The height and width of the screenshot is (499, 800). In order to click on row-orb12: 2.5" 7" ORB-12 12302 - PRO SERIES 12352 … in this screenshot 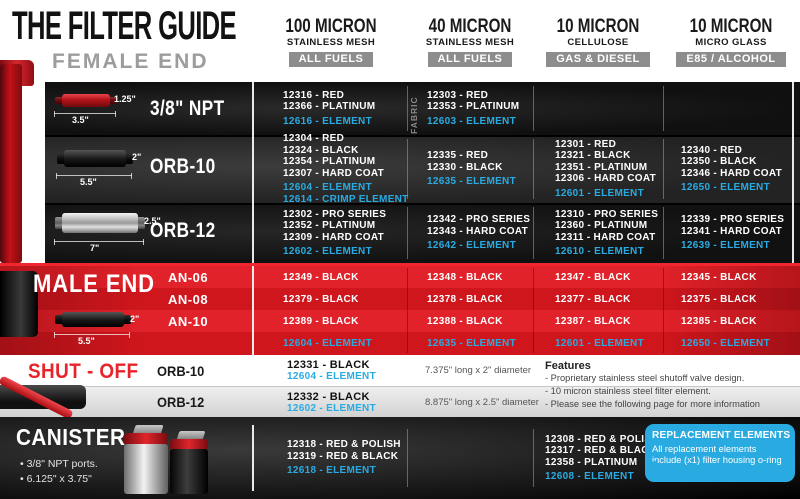, I will do `click(400, 233)`.